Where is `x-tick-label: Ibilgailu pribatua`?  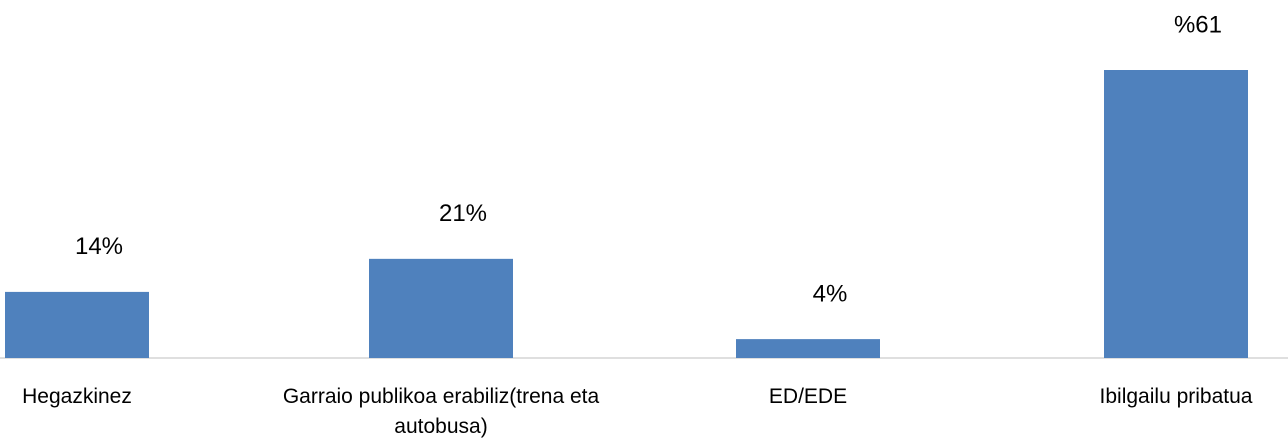 x-tick-label: Ibilgailu pribatua is located at coordinates (1176, 396).